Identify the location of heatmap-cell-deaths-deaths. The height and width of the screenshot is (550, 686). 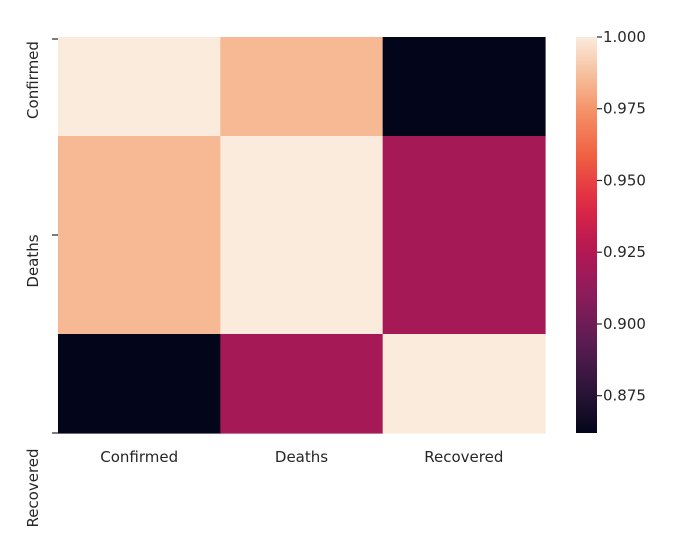
(302, 235).